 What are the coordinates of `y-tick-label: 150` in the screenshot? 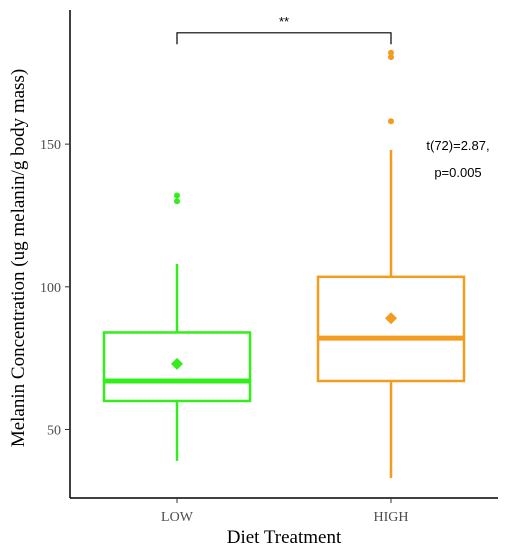 It's located at (50, 145).